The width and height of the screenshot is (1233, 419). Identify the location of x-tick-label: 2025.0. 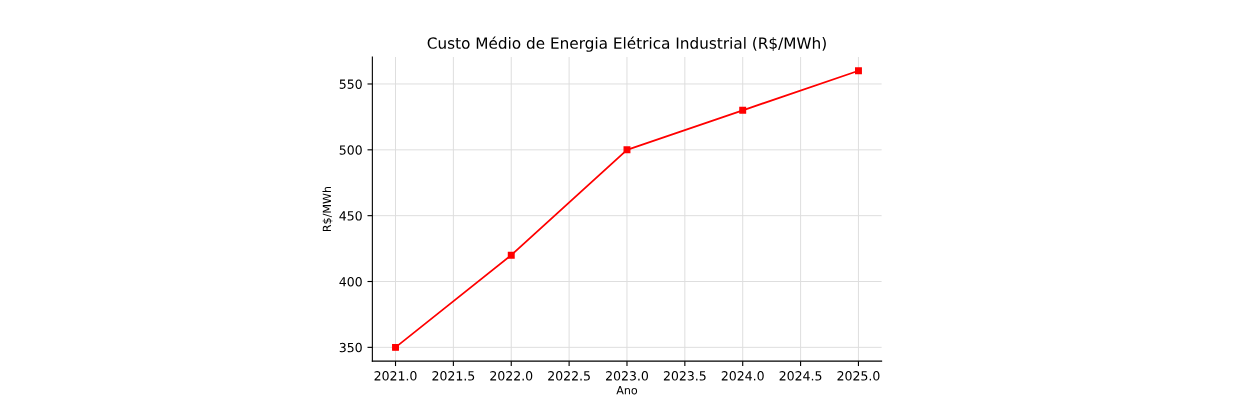
(858, 376).